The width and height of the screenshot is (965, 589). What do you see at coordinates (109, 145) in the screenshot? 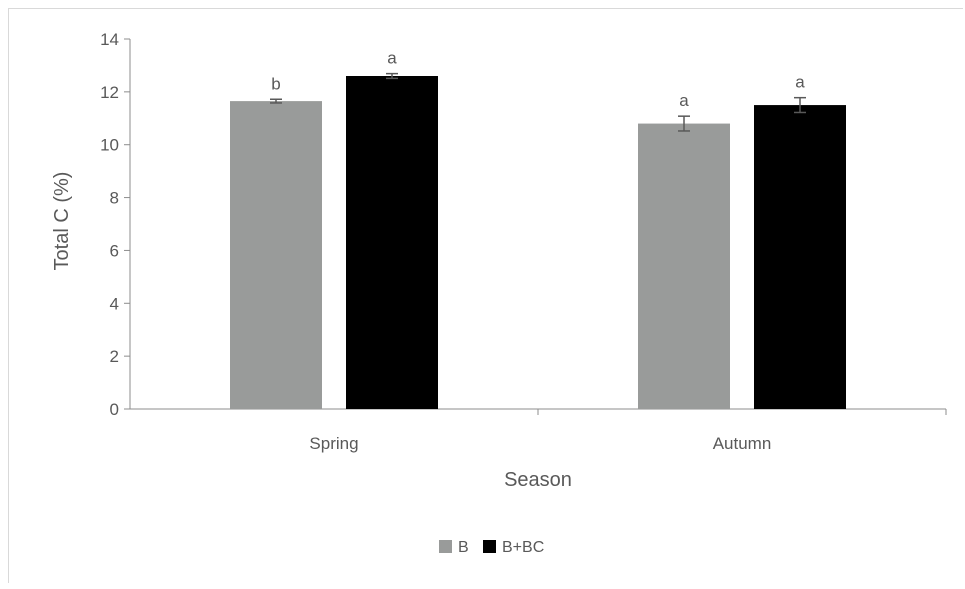
I see `y-tick-label: 10` at bounding box center [109, 145].